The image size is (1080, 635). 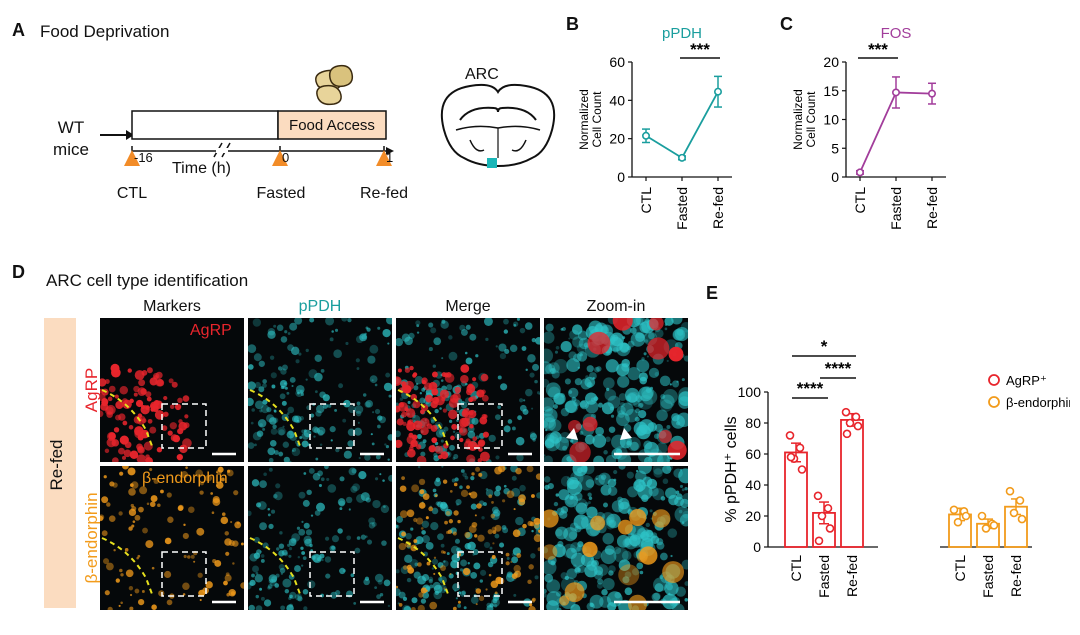 What do you see at coordinates (492, 163) in the screenshot?
I see `arc-region-marker` at bounding box center [492, 163].